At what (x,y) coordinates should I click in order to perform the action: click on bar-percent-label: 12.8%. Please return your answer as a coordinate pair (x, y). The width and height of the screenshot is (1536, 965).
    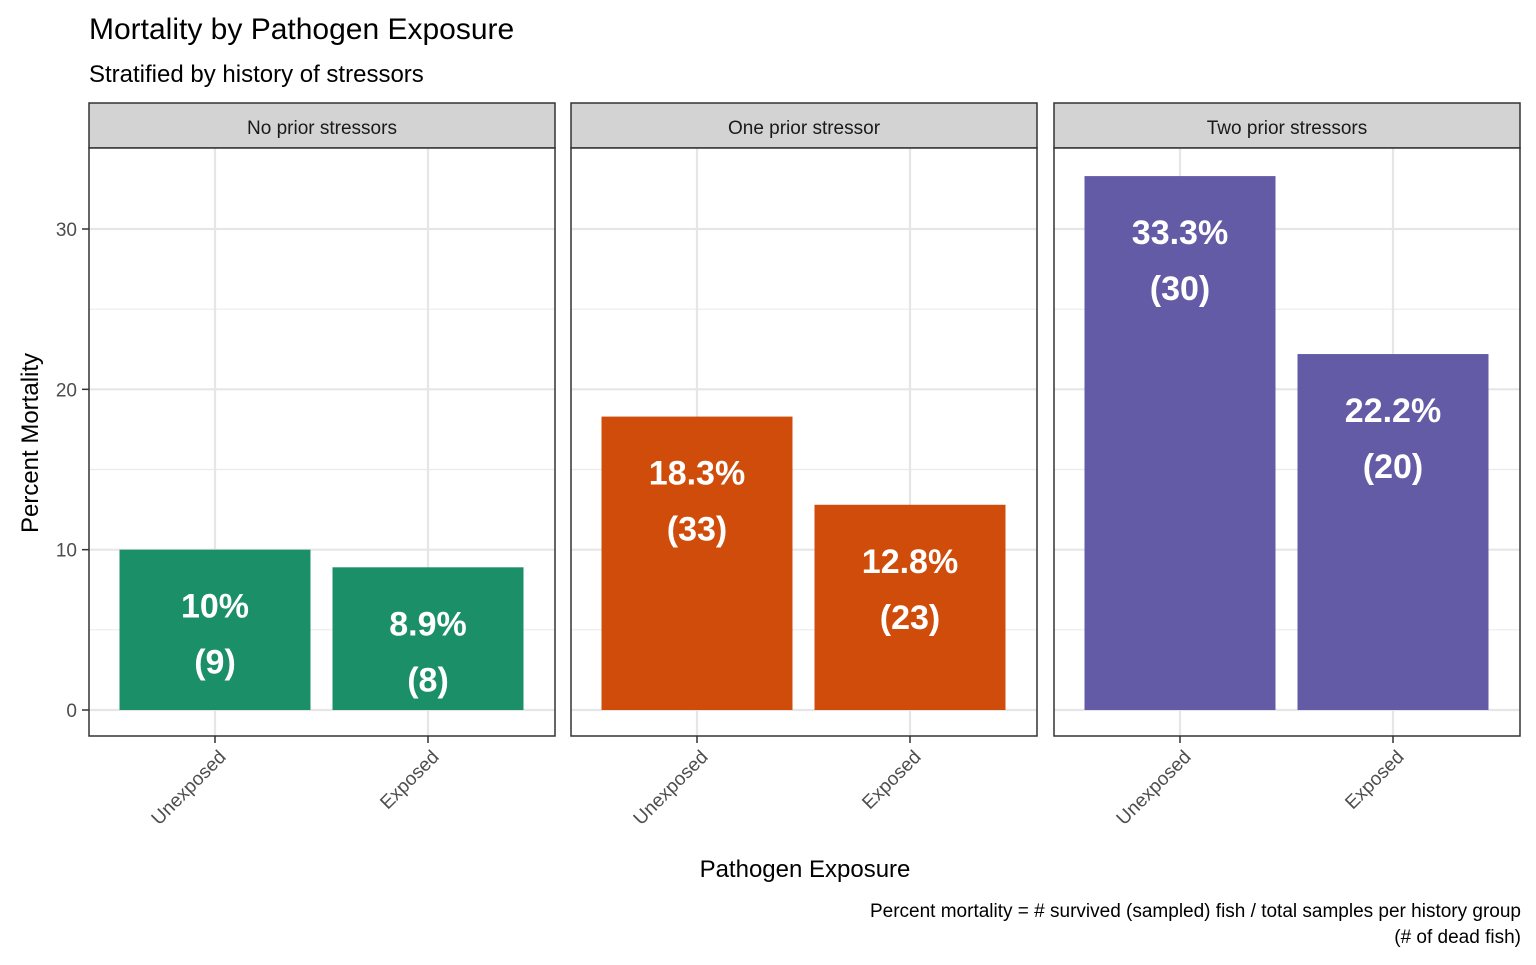
    Looking at the image, I should click on (910, 562).